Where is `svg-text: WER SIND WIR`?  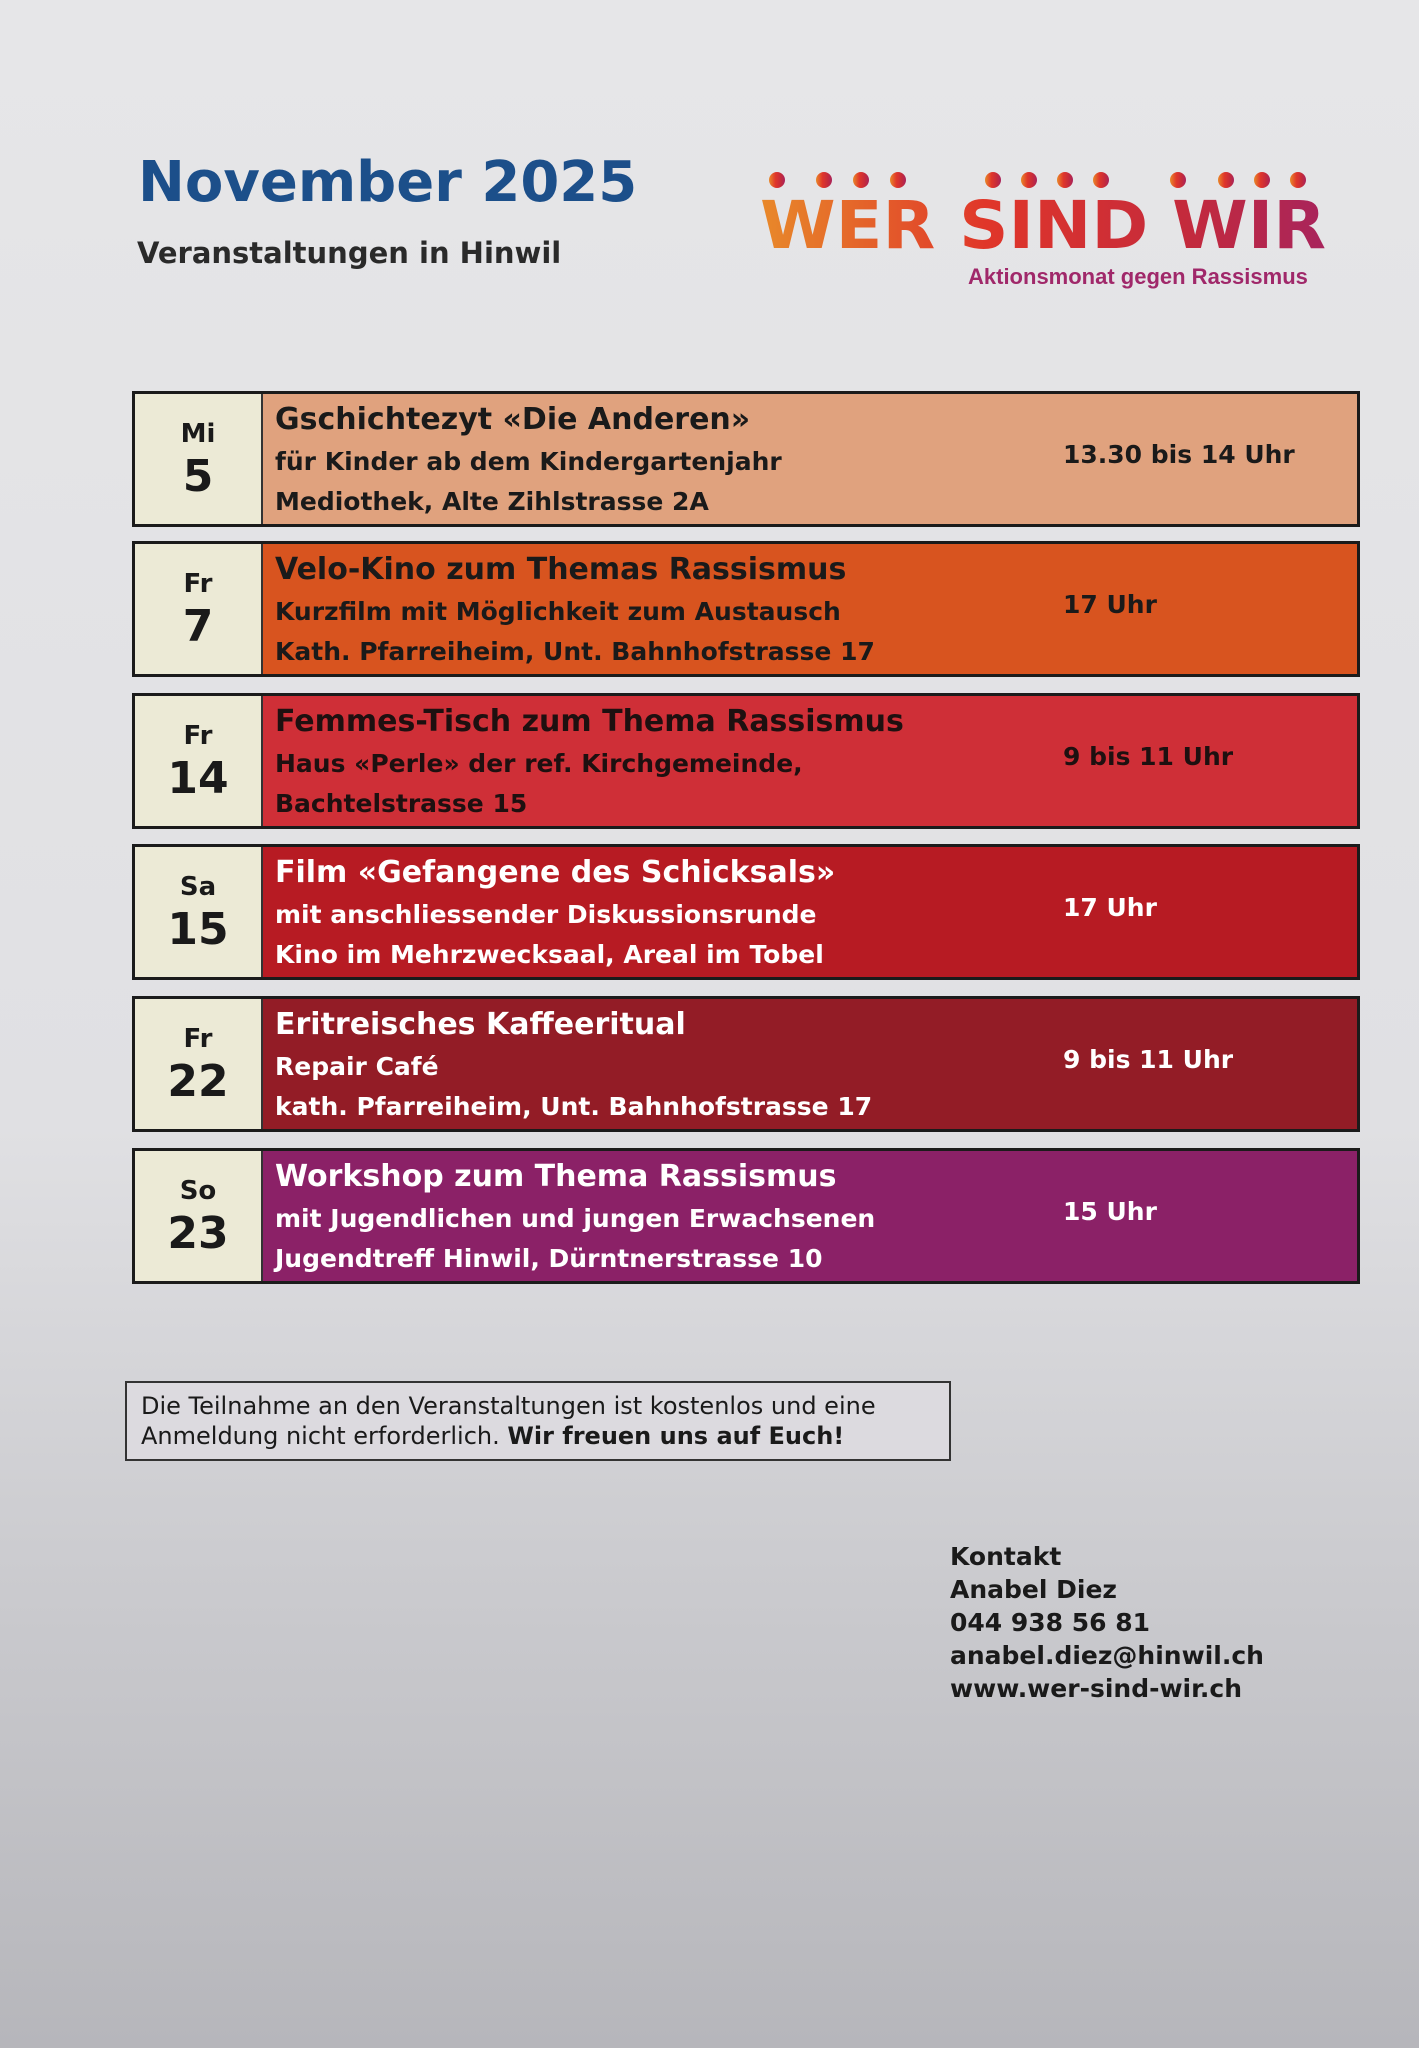 svg-text: WER SIND WIR is located at coordinates (1043, 219).